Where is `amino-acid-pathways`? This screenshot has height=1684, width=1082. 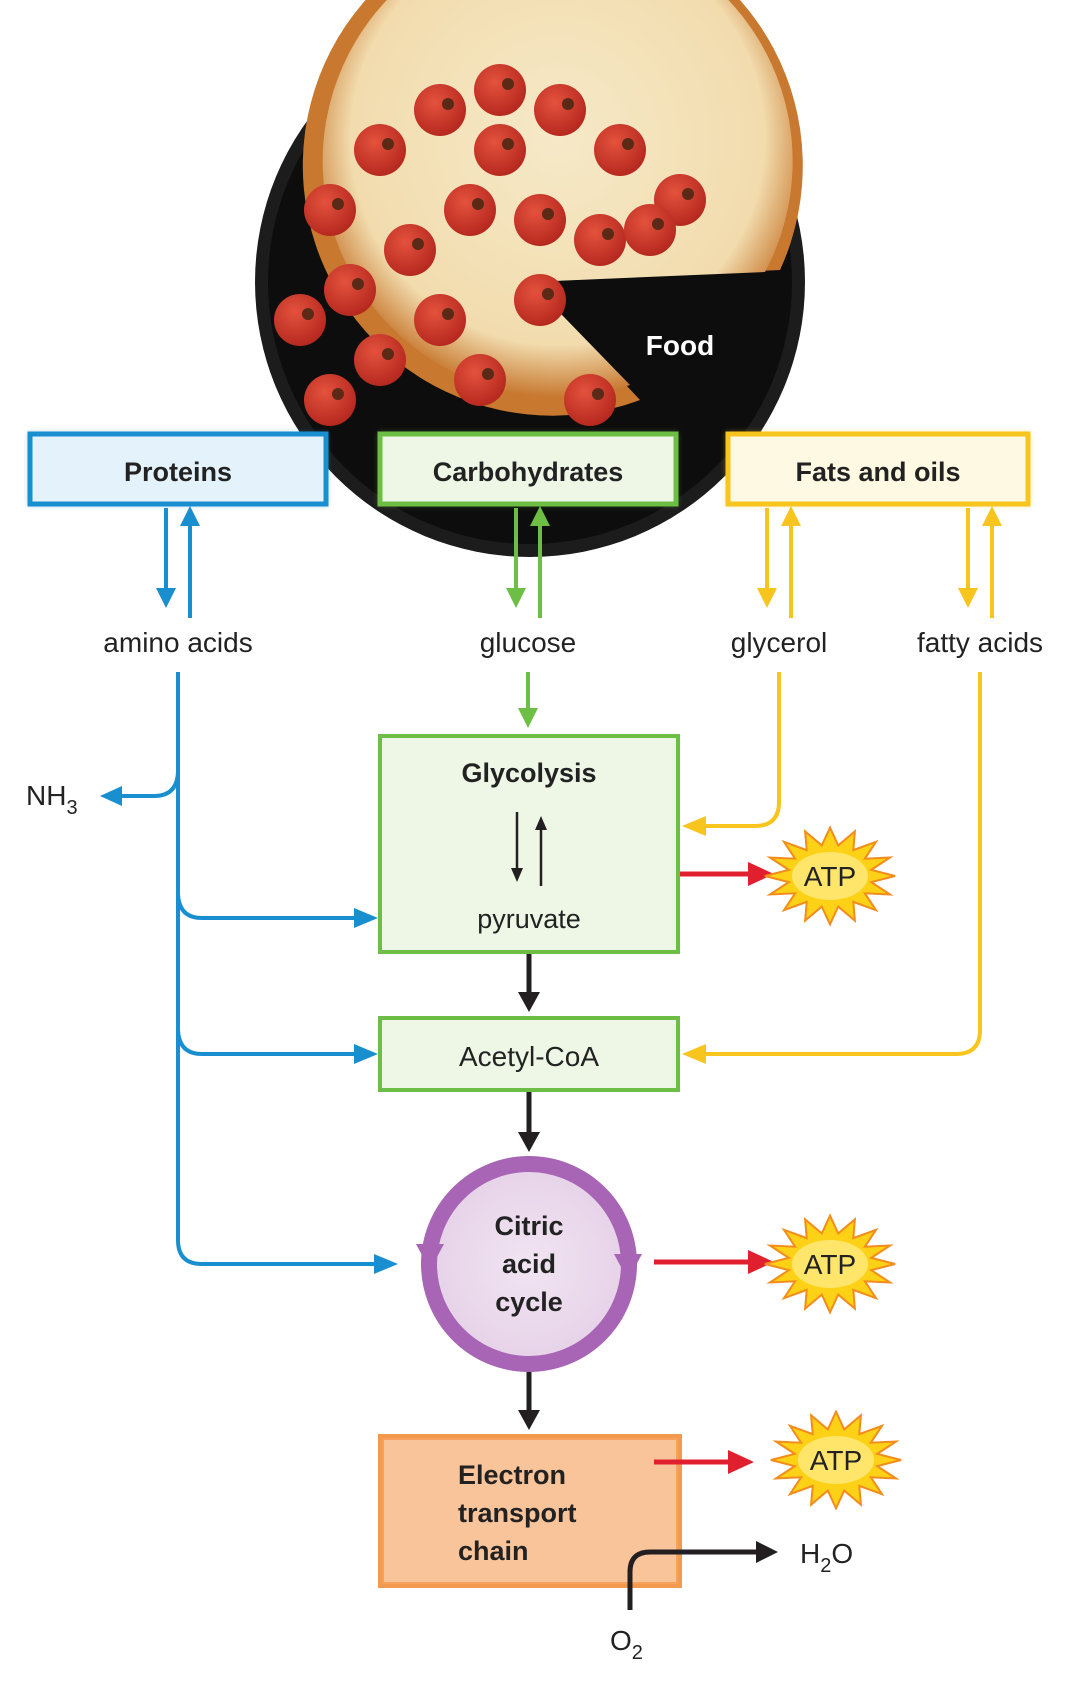 amino-acid-pathways is located at coordinates (248, 969).